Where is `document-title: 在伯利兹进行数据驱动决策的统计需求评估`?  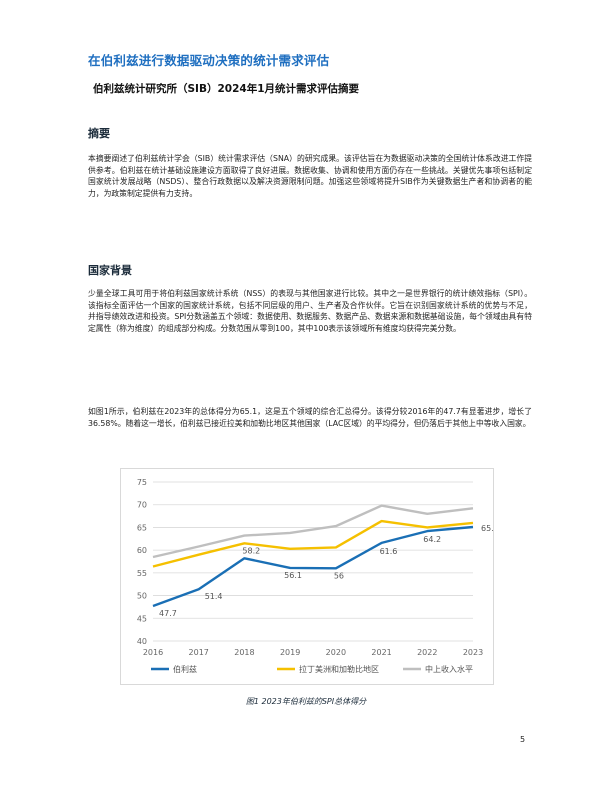 document-title: 在伯利兹进行数据驱动决策的统计需求评估 is located at coordinates (209, 60).